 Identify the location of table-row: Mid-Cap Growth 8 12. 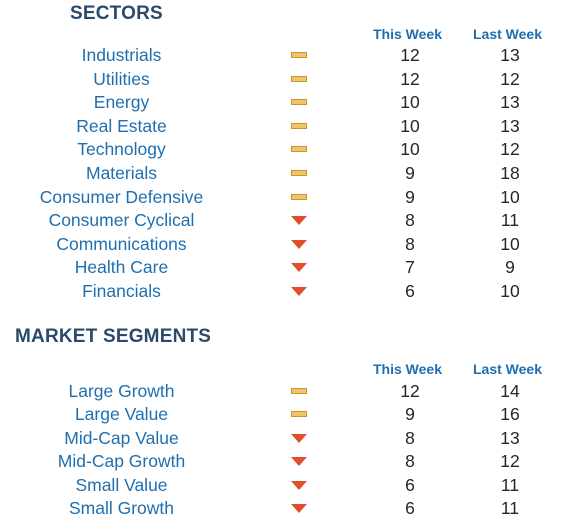
(280, 461).